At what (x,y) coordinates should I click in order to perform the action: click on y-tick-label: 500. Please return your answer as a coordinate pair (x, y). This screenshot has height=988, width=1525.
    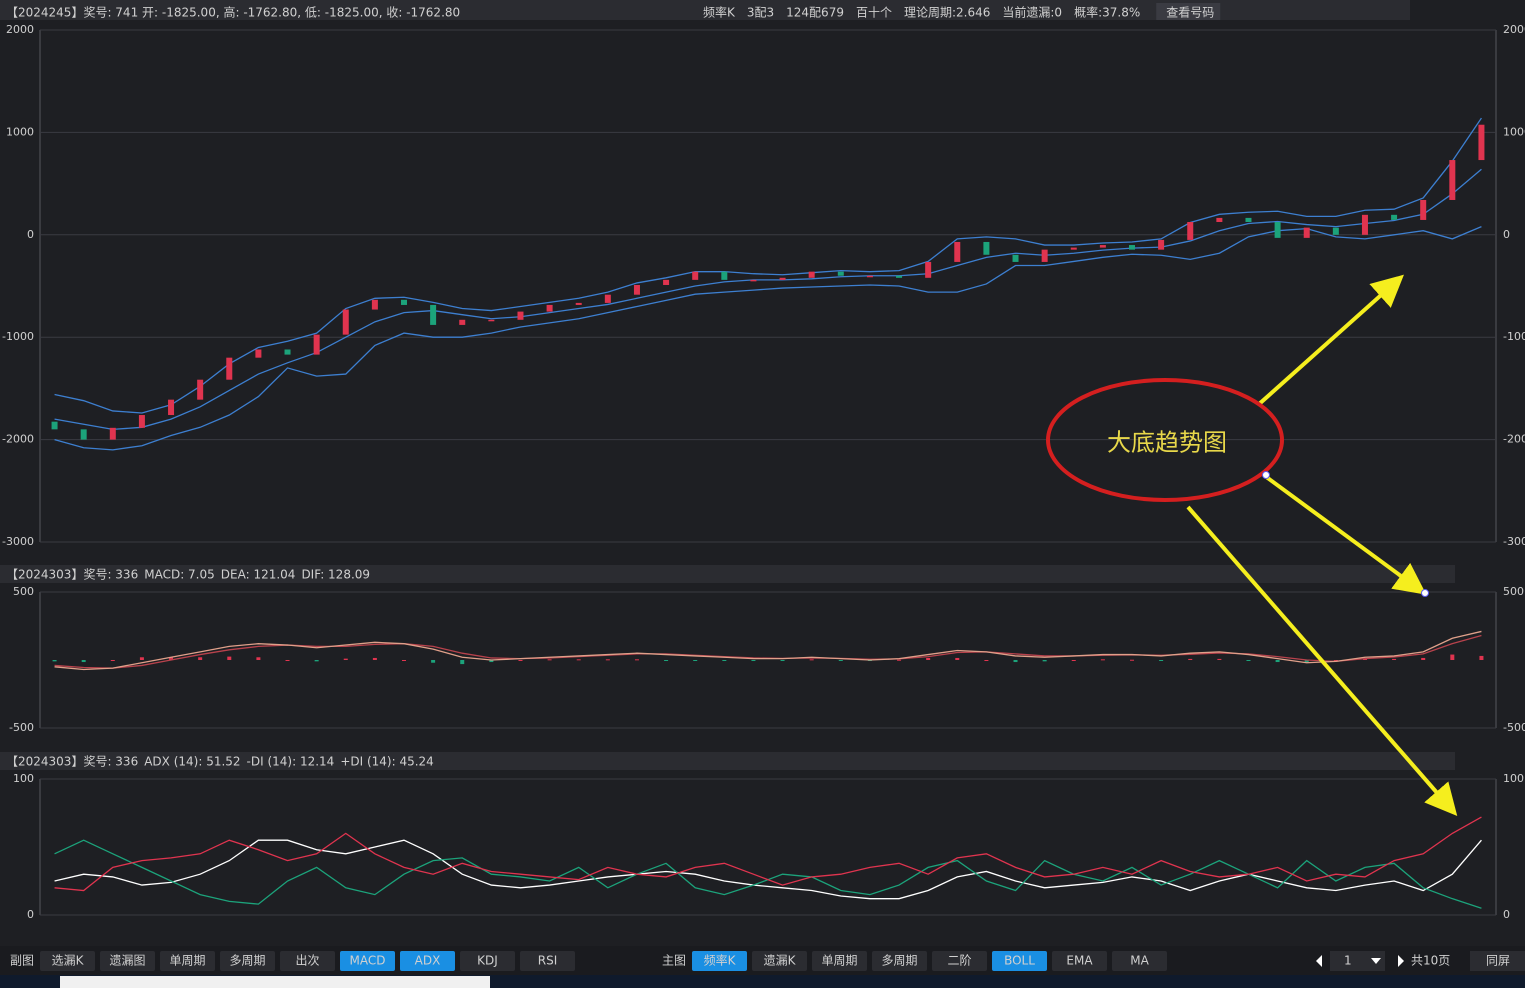
    Looking at the image, I should click on (1513, 591).